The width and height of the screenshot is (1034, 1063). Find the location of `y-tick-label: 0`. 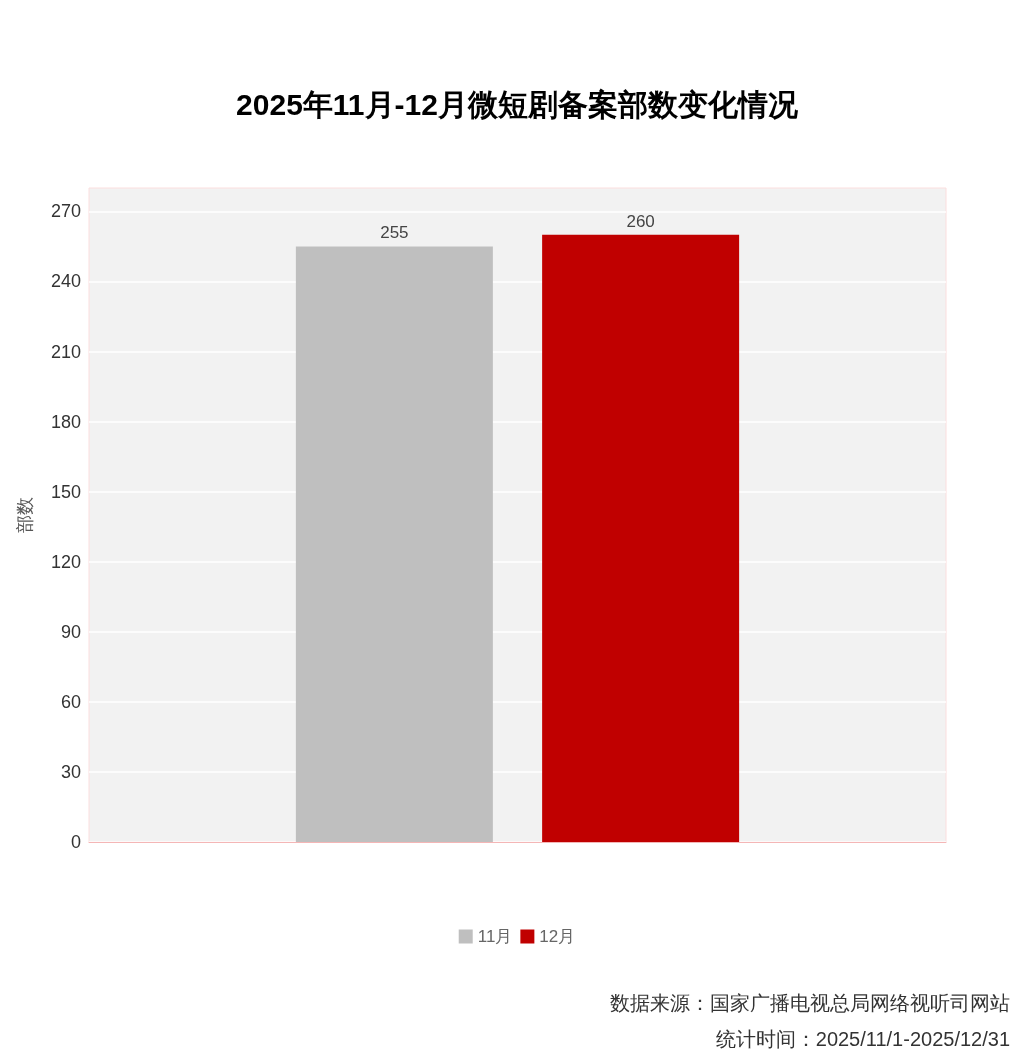

y-tick-label: 0 is located at coordinates (75, 842).